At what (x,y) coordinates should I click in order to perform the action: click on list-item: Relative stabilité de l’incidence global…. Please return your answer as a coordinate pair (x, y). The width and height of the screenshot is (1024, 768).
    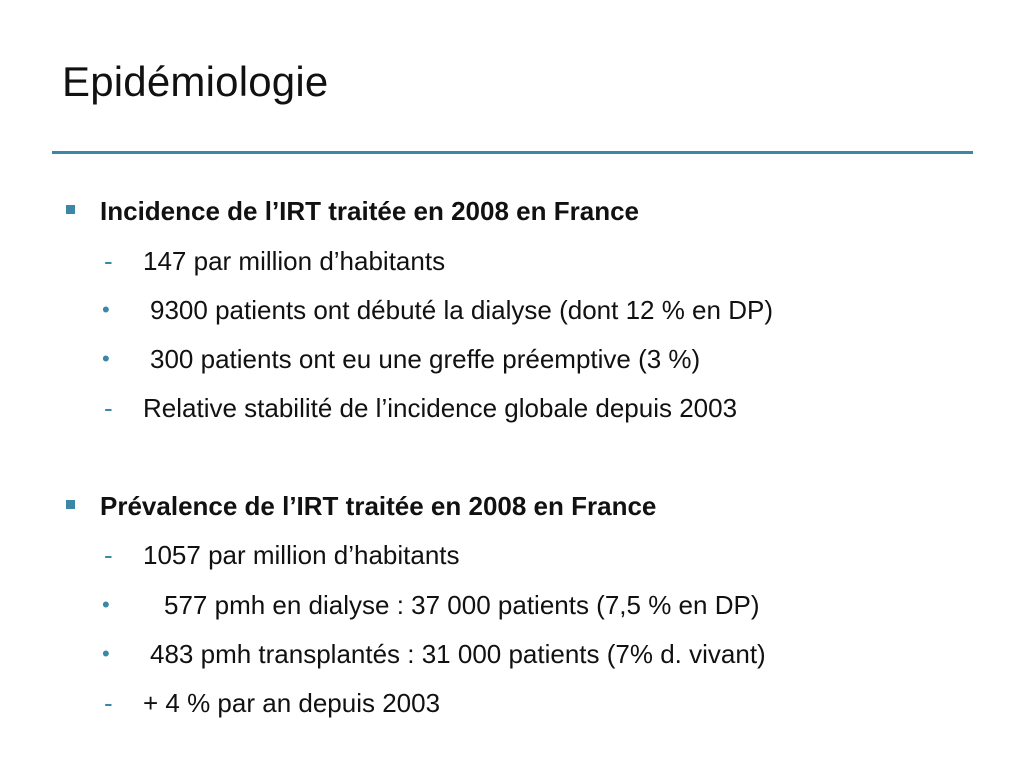
    Looking at the image, I should click on (440, 408).